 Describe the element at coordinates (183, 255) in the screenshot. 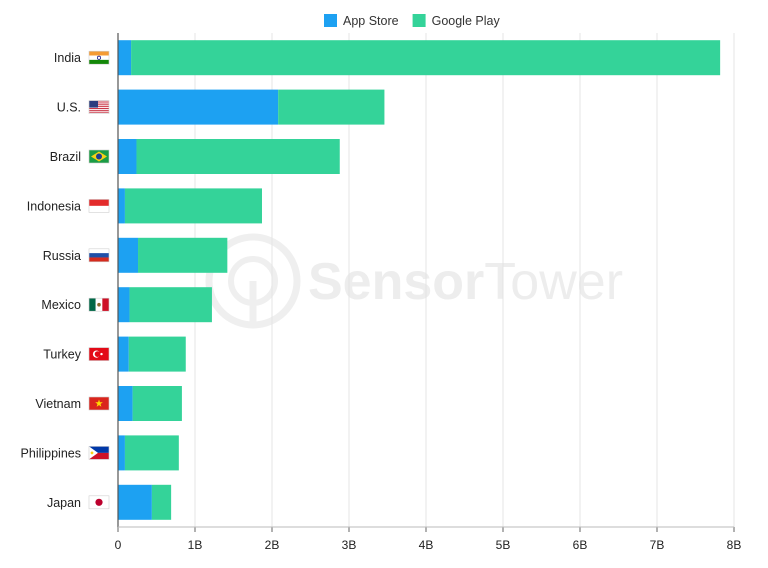

I see `bar-google-play-russia` at that location.